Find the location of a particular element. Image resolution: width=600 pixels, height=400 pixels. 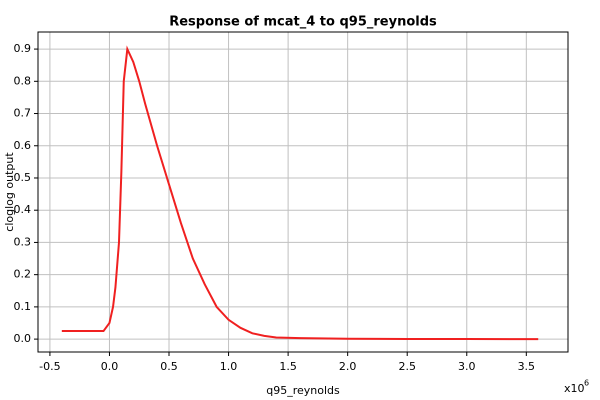

x-tick-label: 2.0 is located at coordinates (348, 366).